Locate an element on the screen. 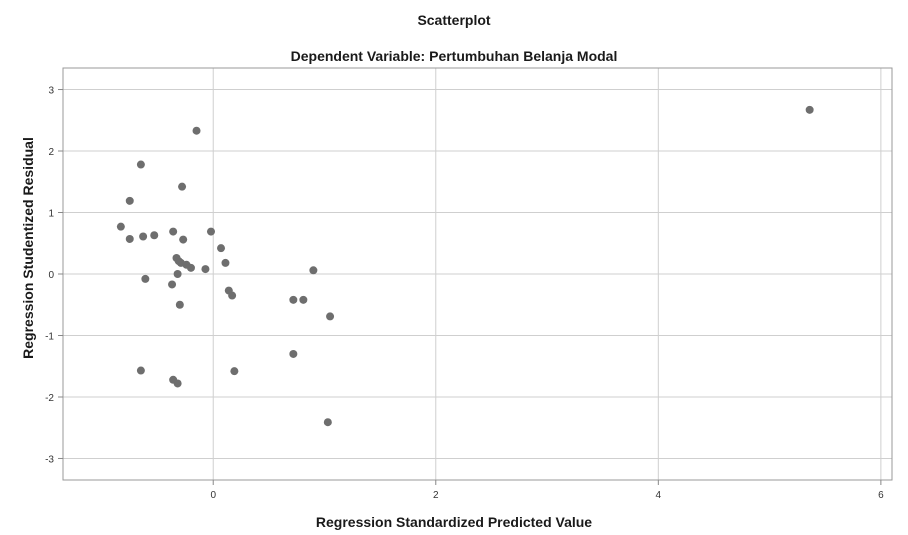 The width and height of the screenshot is (908, 535). y-axis-label: Regression Studentized Residual is located at coordinates (28, 248).